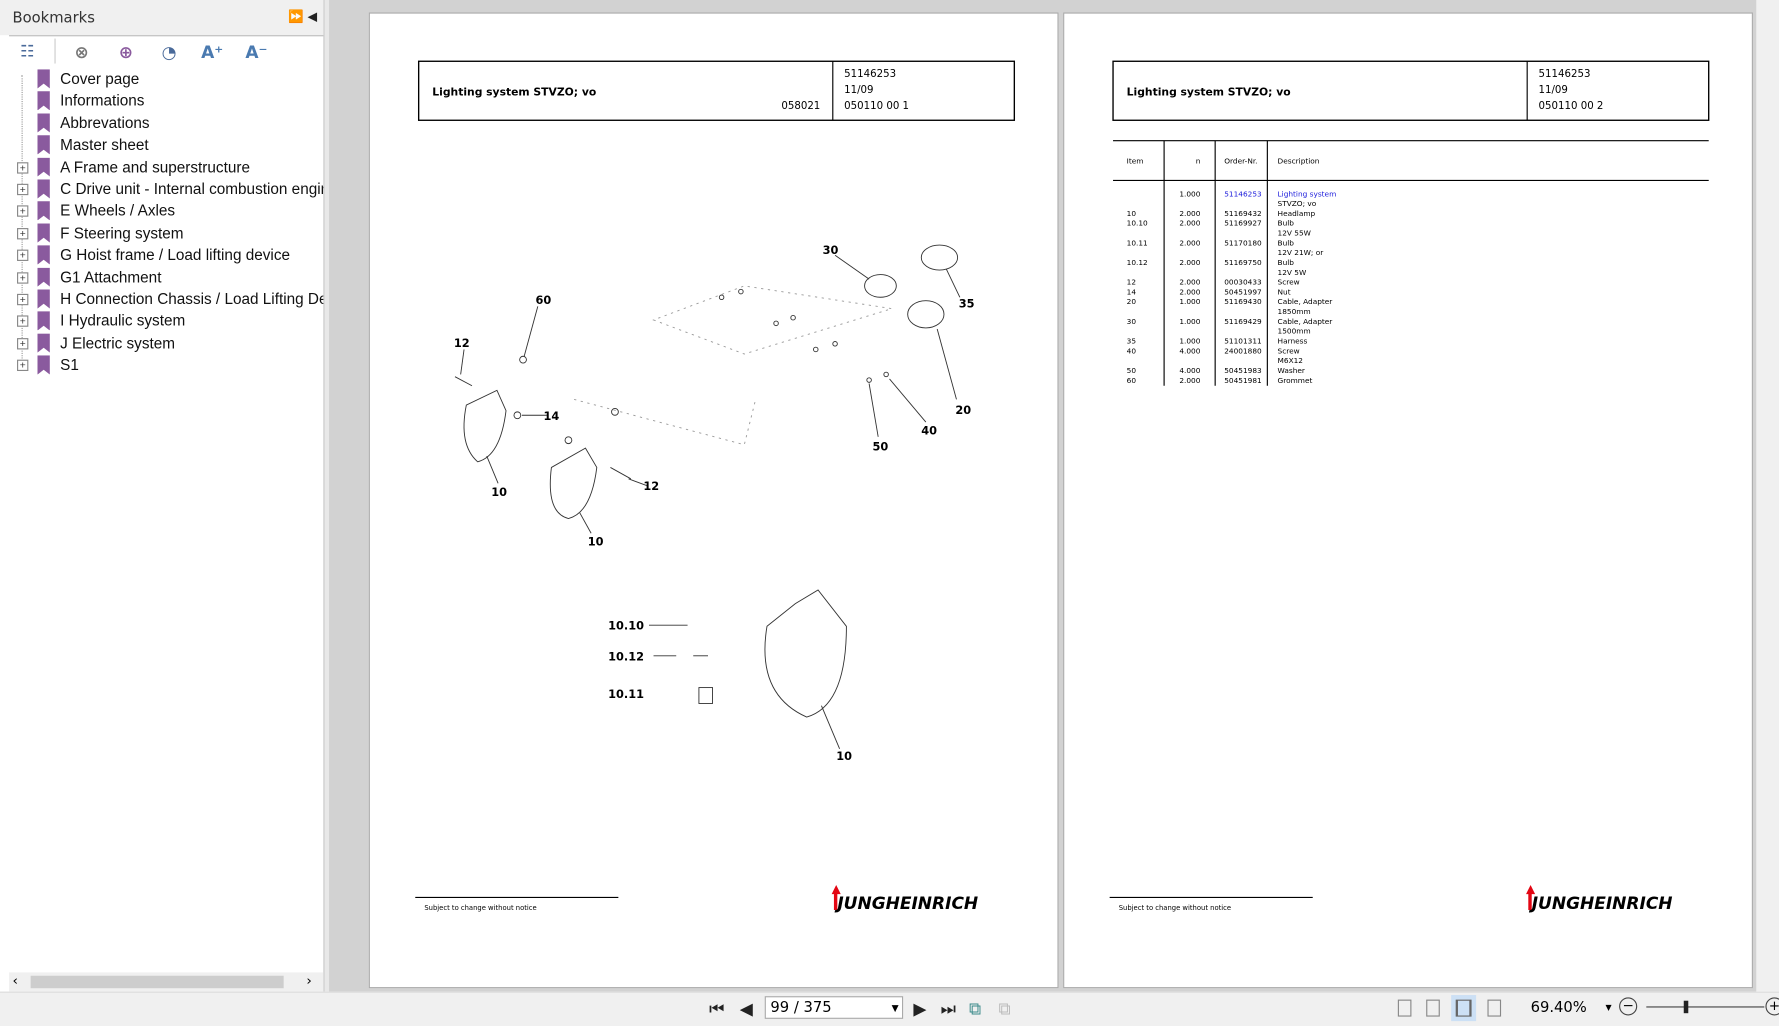 Image resolution: width=1779 pixels, height=1026 pixels. What do you see at coordinates (1132, 341) in the screenshot?
I see `cell-item: 35` at bounding box center [1132, 341].